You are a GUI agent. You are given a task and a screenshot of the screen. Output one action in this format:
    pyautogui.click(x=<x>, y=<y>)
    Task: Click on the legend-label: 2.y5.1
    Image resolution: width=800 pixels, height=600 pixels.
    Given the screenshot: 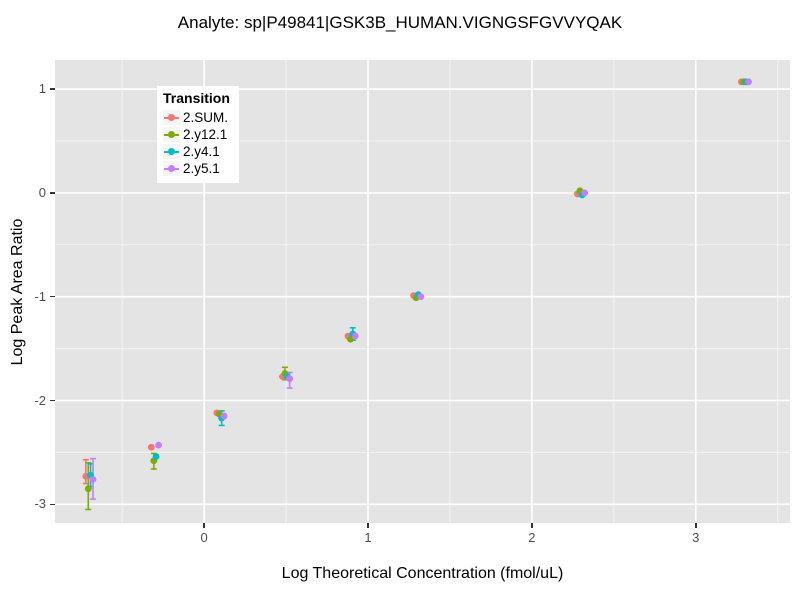 What is the action you would take?
    pyautogui.click(x=201, y=168)
    